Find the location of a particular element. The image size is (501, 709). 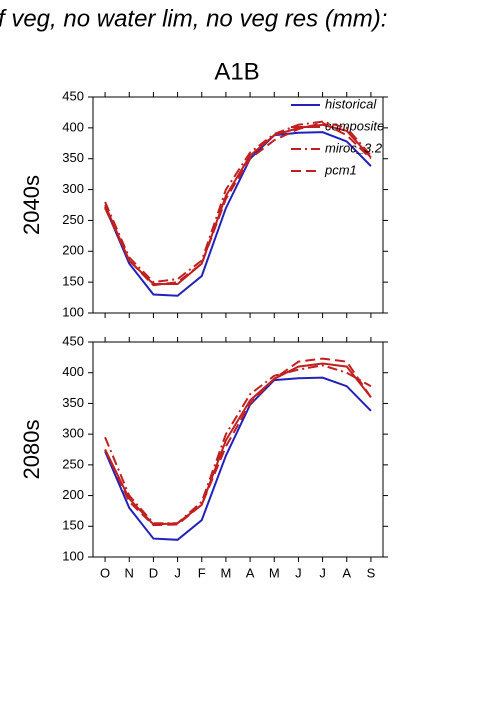

y-axis-label: 2080s is located at coordinates (31, 450).